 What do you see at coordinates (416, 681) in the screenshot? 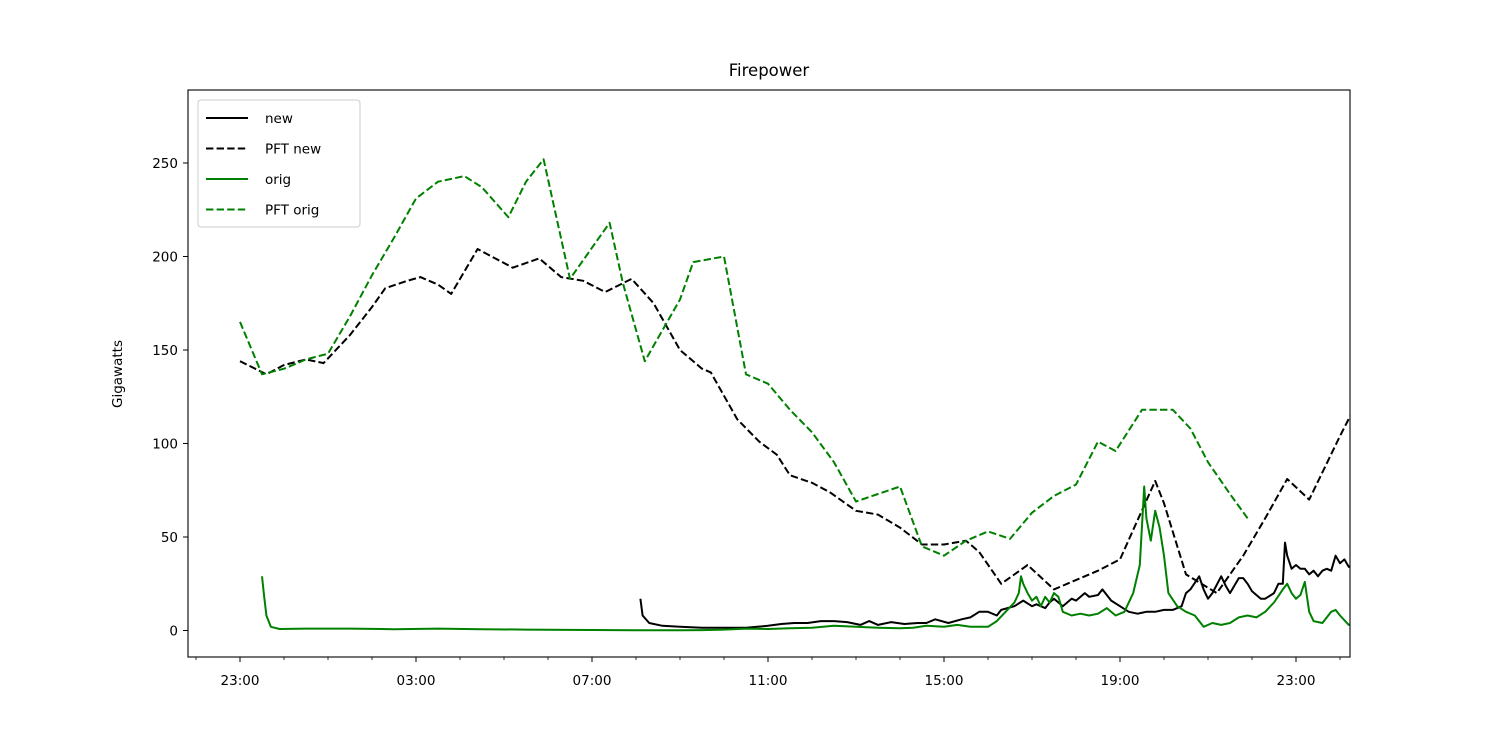
I see `x-tick-label: 03:00` at bounding box center [416, 681].